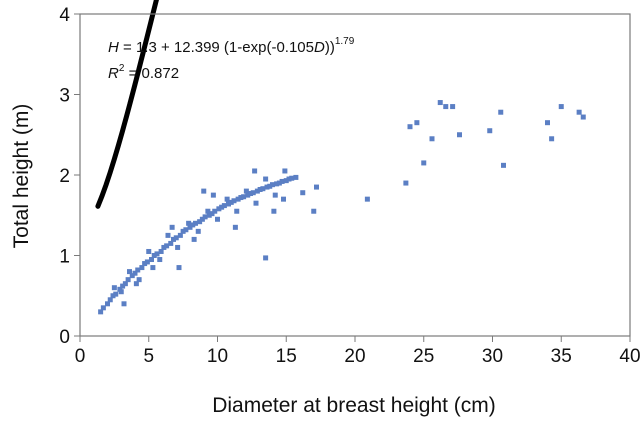 The image size is (644, 424). I want to click on r-squared-exponent: 2, so click(122, 68).